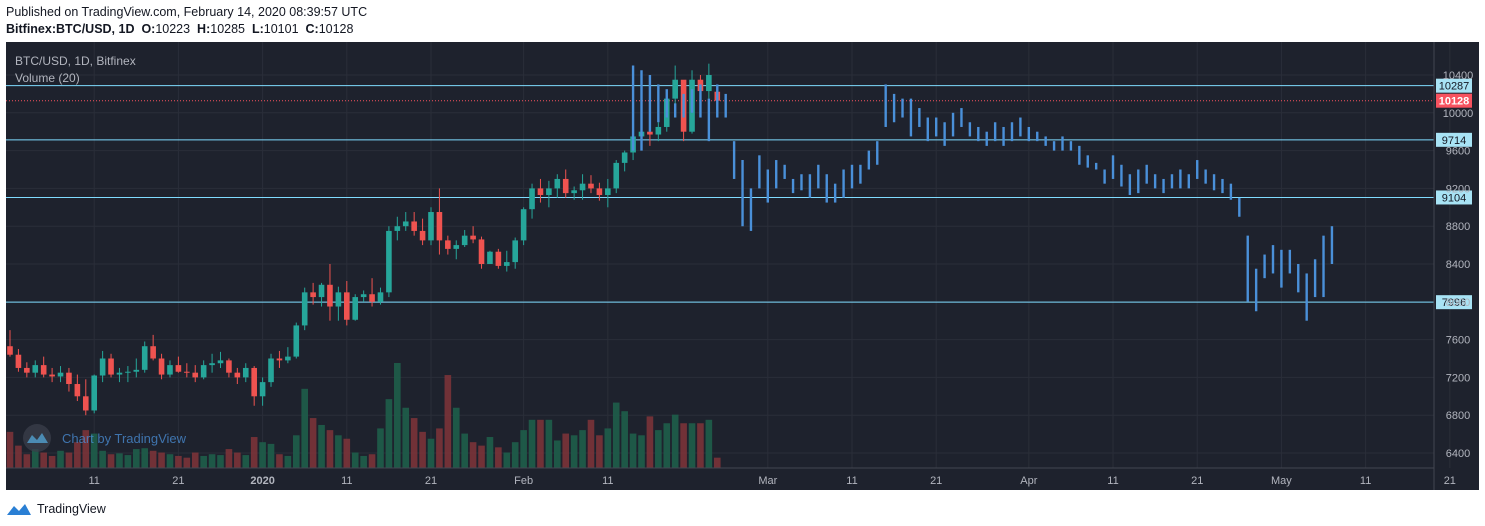 The height and width of the screenshot is (526, 1485). What do you see at coordinates (1454, 198) in the screenshot?
I see `level-label: 9104` at bounding box center [1454, 198].